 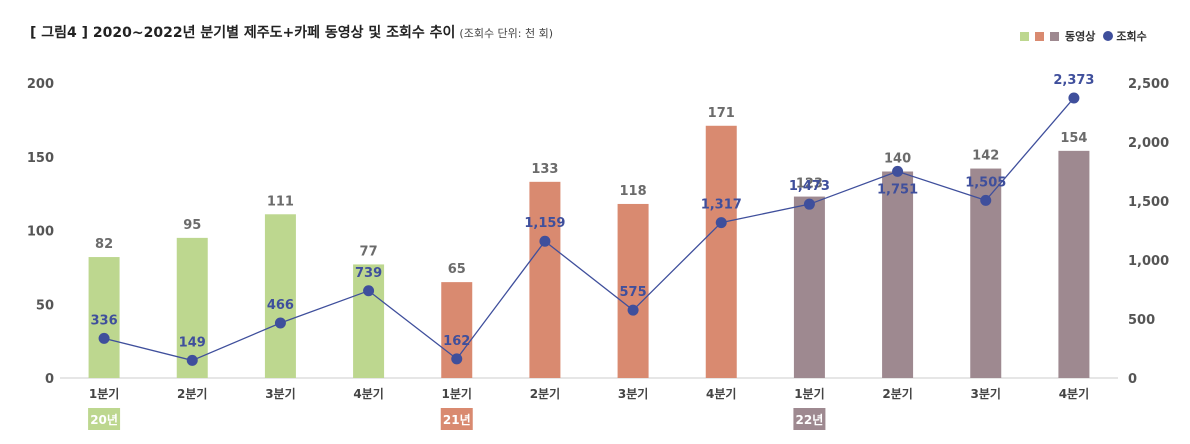 What do you see at coordinates (1148, 143) in the screenshot?
I see `y-right-tick-label: 2,000` at bounding box center [1148, 143].